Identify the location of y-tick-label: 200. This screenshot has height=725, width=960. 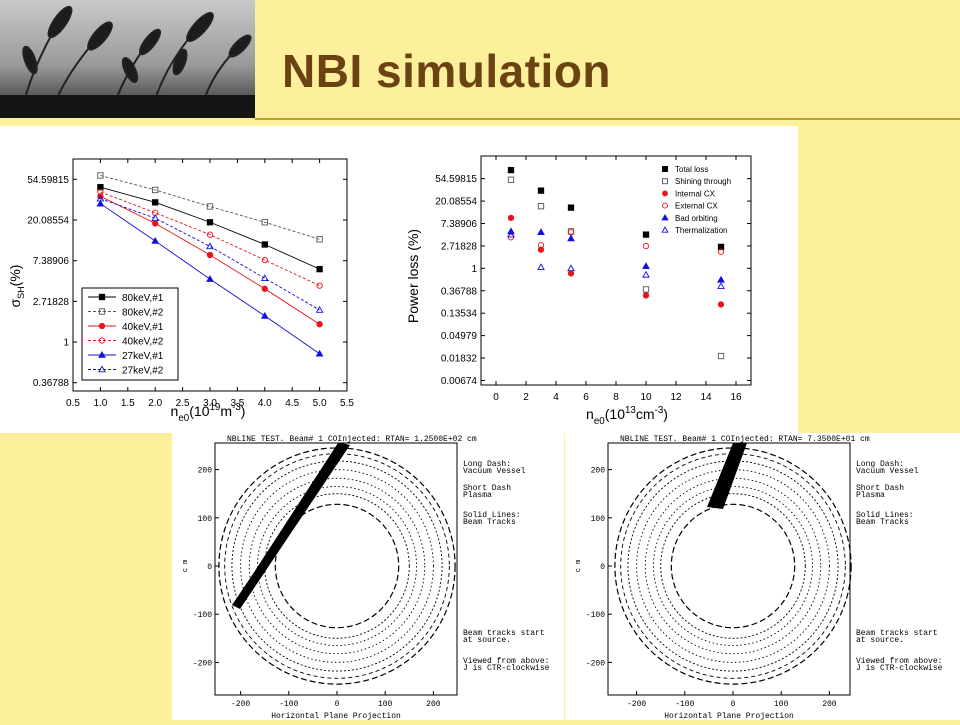
(598, 471).